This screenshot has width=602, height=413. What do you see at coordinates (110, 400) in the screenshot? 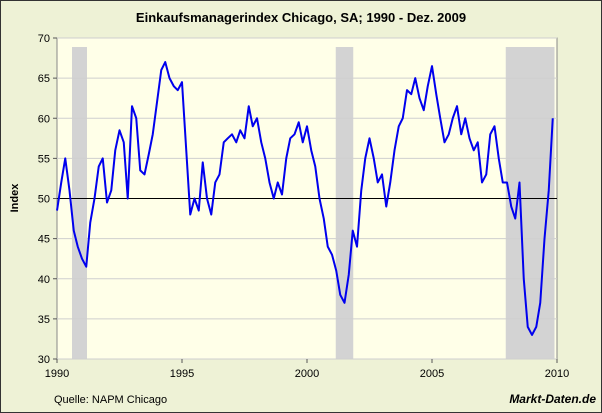
I see `source: Quelle: NAPM Chicago` at bounding box center [110, 400].